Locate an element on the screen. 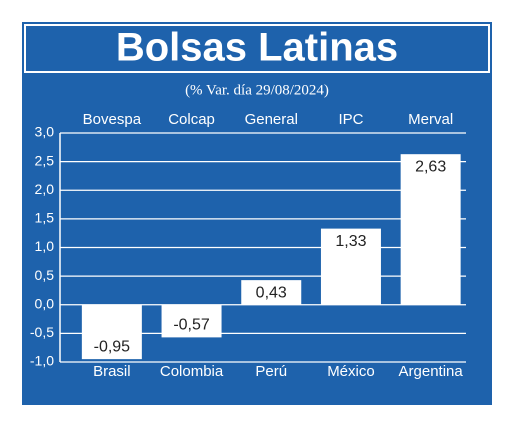 The width and height of the screenshot is (520, 433). x-tick-label: México is located at coordinates (351, 371).